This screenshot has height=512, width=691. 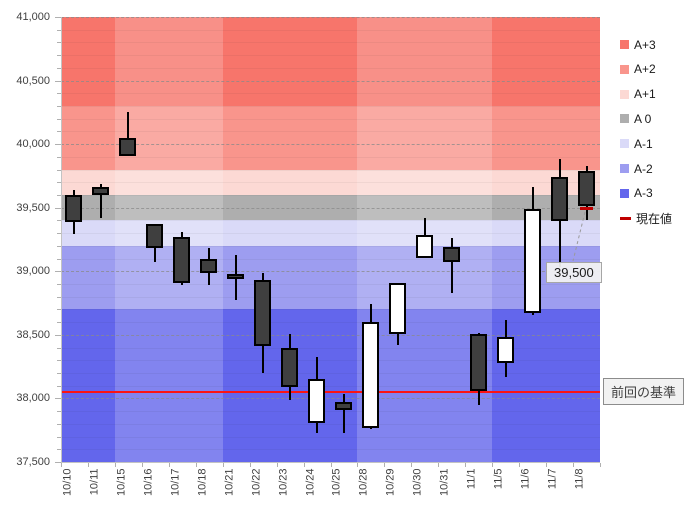 I want to click on x-axis-label: 10/31, so click(x=444, y=482).